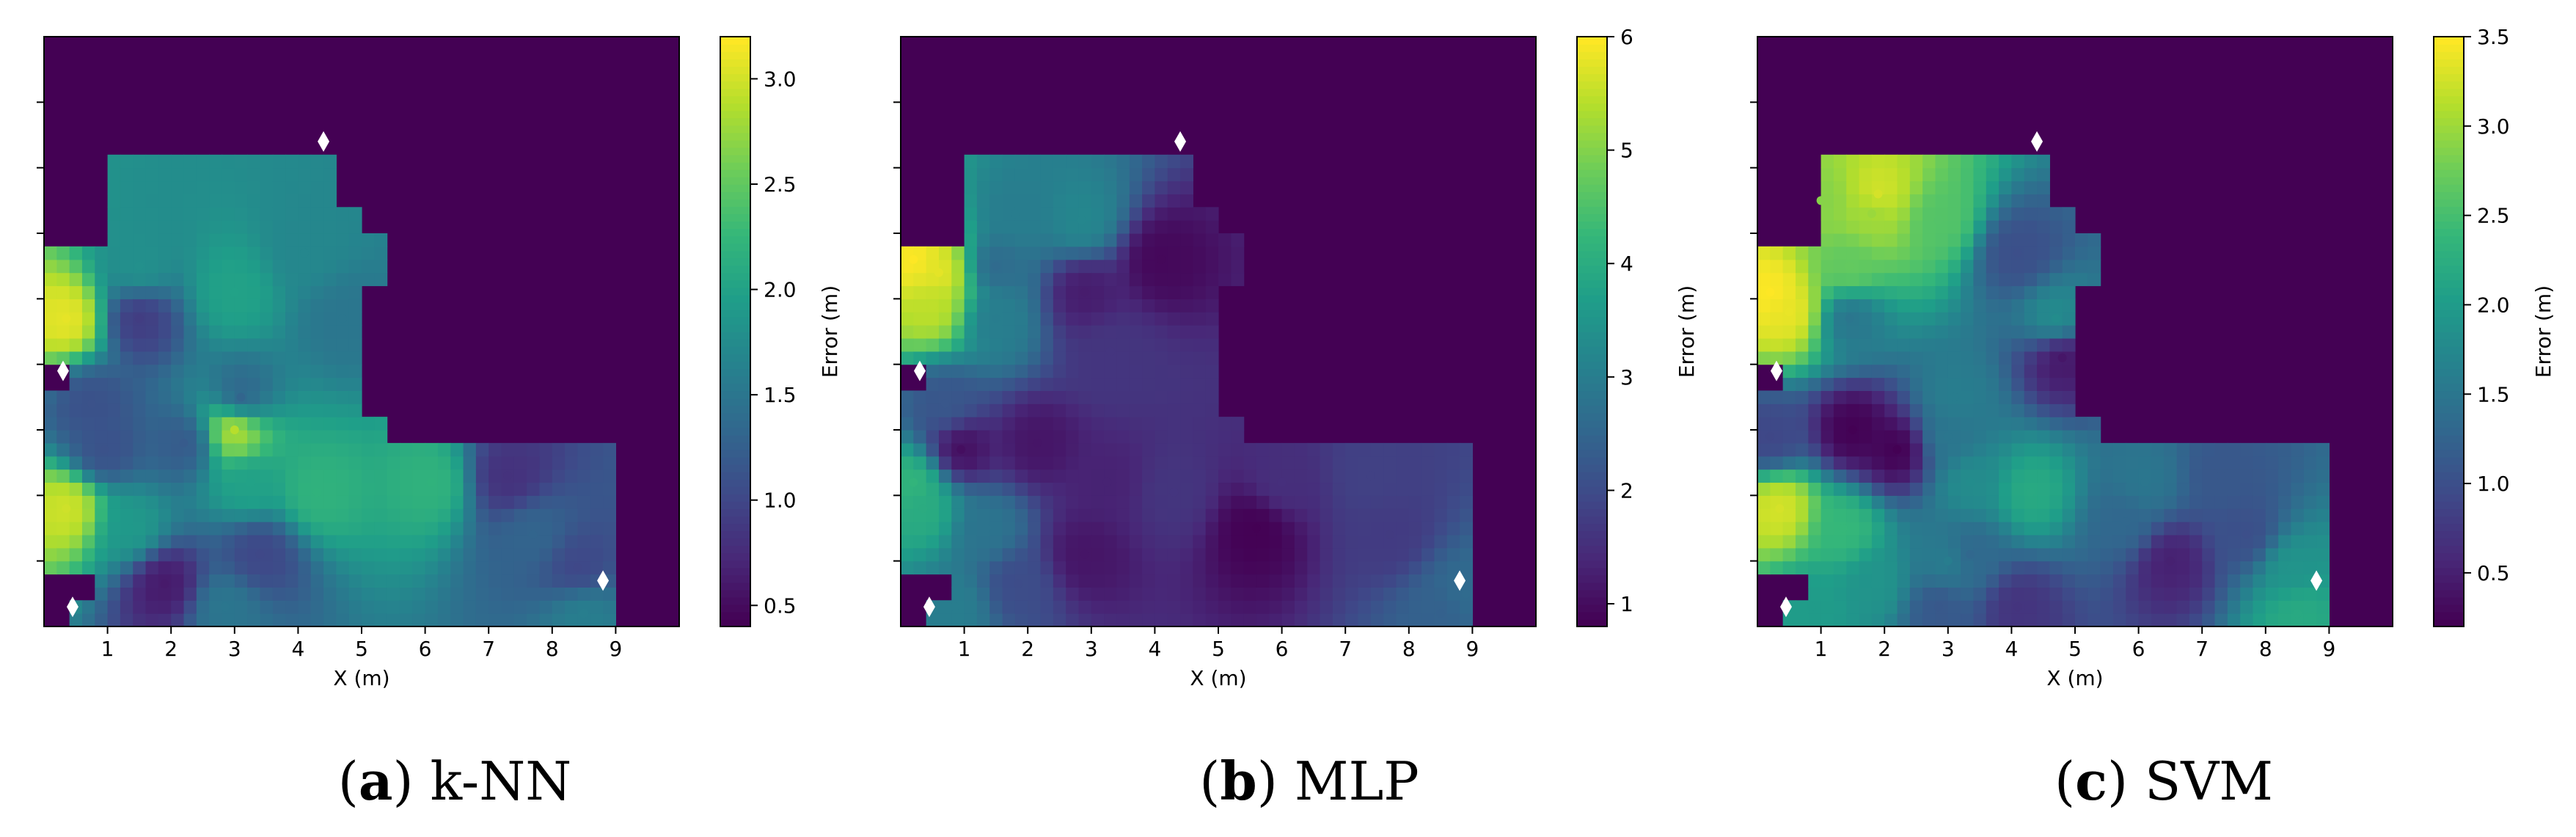 The height and width of the screenshot is (837, 2576). What do you see at coordinates (1627, 490) in the screenshot?
I see `colorbar-tick-label: 2` at bounding box center [1627, 490].